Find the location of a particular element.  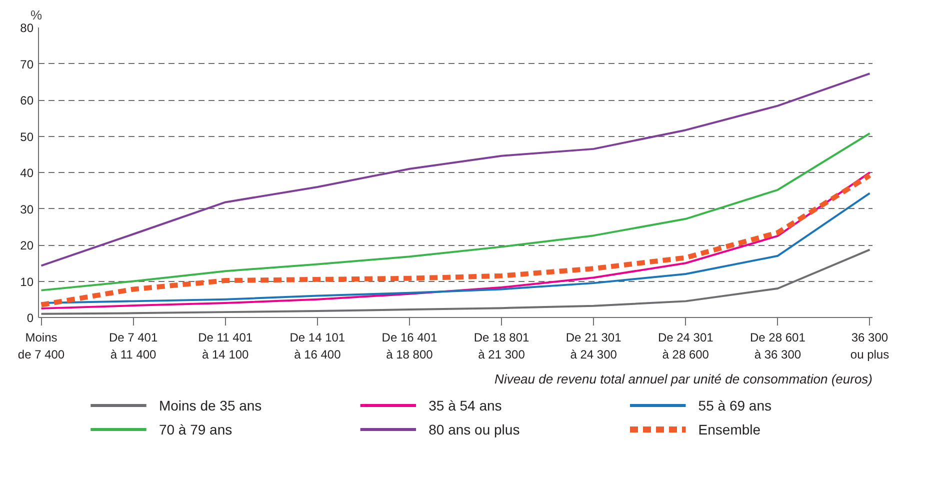

y-tick-label: 10 is located at coordinates (27, 281).